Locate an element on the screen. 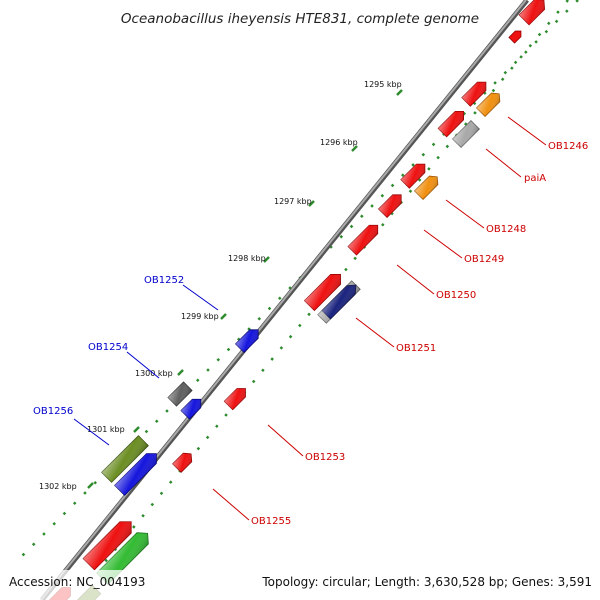  accession-text: Accession: NC_004193 is located at coordinates (77, 582).